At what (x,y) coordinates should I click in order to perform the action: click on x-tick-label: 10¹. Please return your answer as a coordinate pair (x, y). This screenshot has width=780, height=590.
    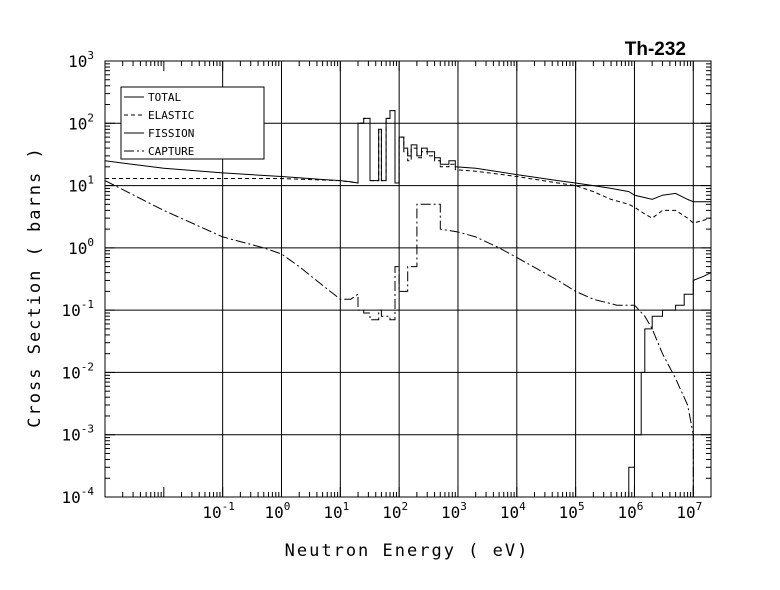
    Looking at the image, I should click on (336, 511).